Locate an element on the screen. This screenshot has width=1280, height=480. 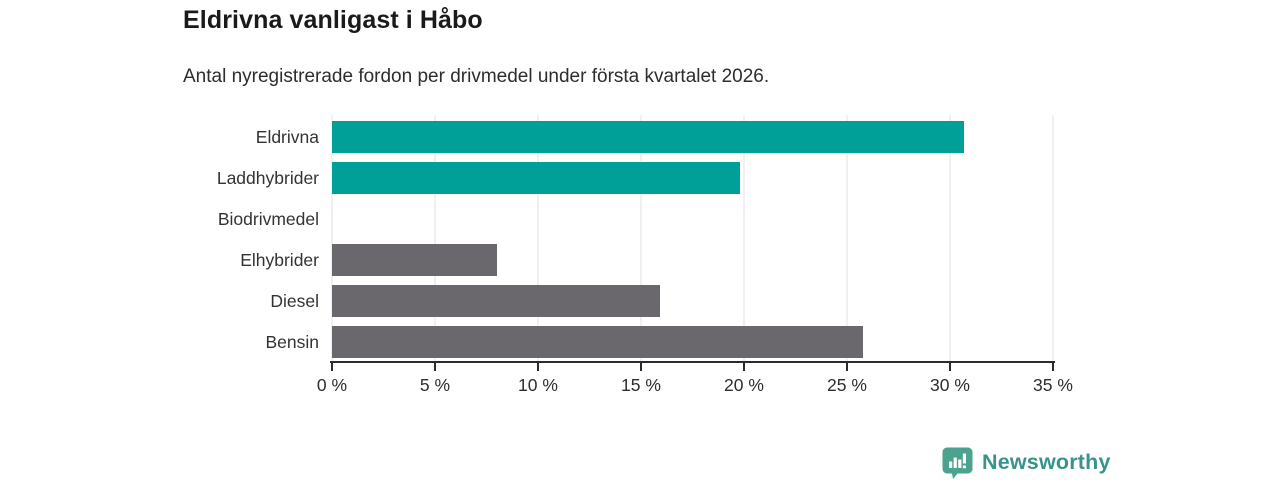
newsworthy-icon is located at coordinates (957, 462).